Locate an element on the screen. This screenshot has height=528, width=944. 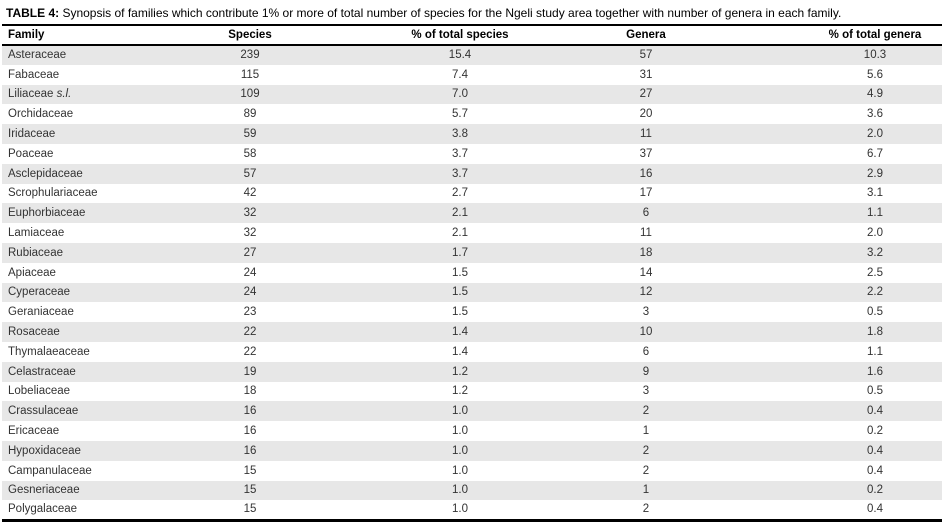
family-cell: Asclepidaceae is located at coordinates (45, 173).